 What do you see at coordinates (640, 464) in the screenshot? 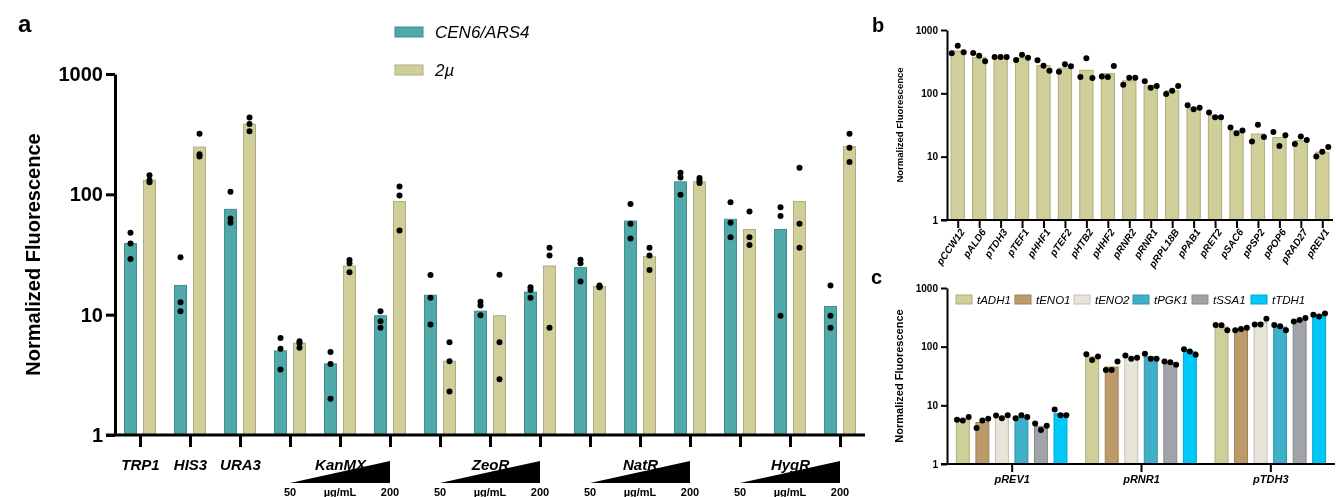
I see `x-tick-label: NatR` at bounding box center [640, 464].